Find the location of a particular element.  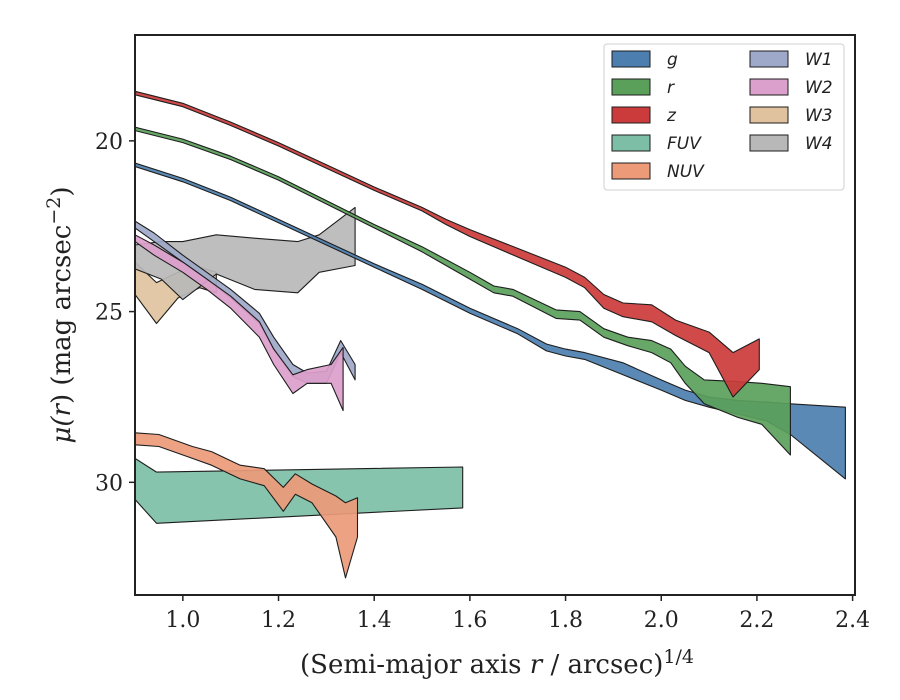

y-tick-label: 20 is located at coordinates (109, 142).